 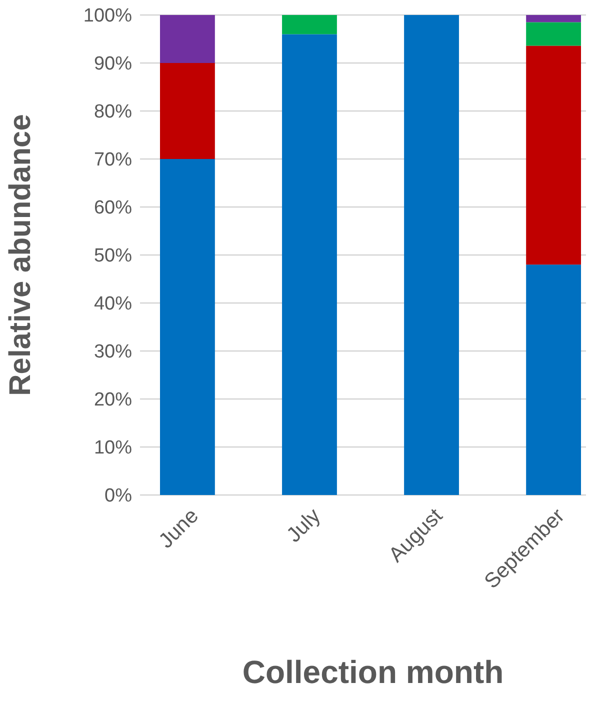 I want to click on y-axis-title: Relative abundance, so click(x=20, y=255).